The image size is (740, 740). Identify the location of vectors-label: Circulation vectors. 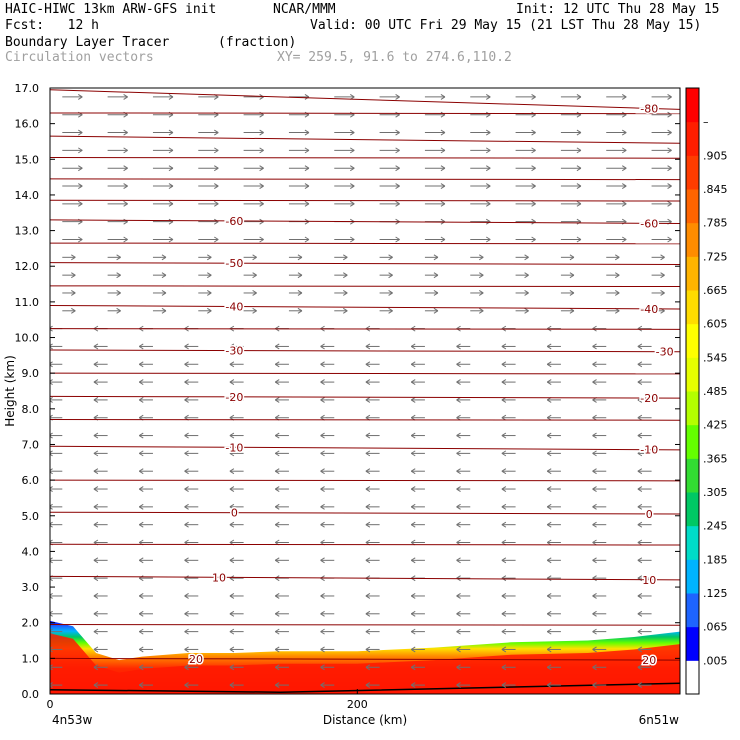
(79, 57).